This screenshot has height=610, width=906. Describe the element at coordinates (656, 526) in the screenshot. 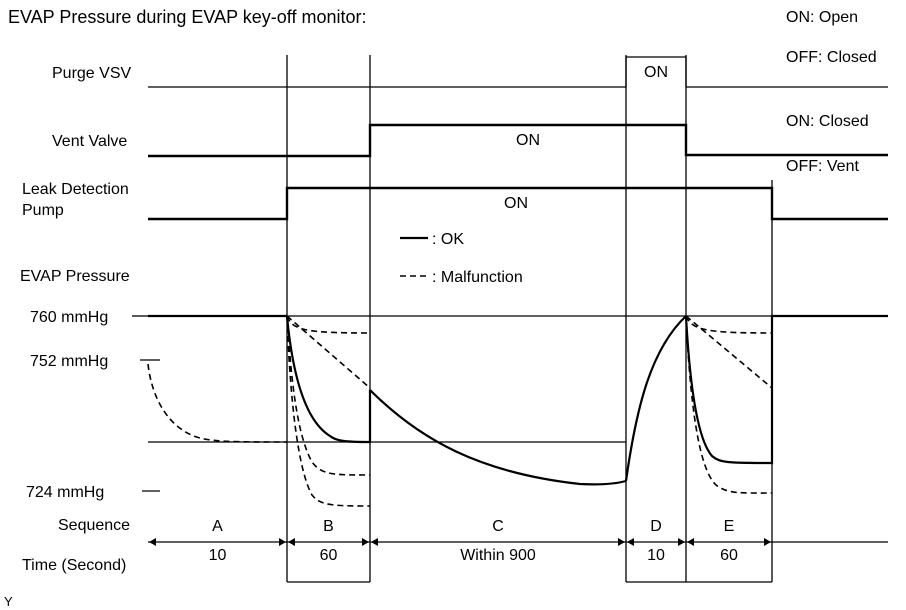

I see `sequence-label-d: D` at that location.